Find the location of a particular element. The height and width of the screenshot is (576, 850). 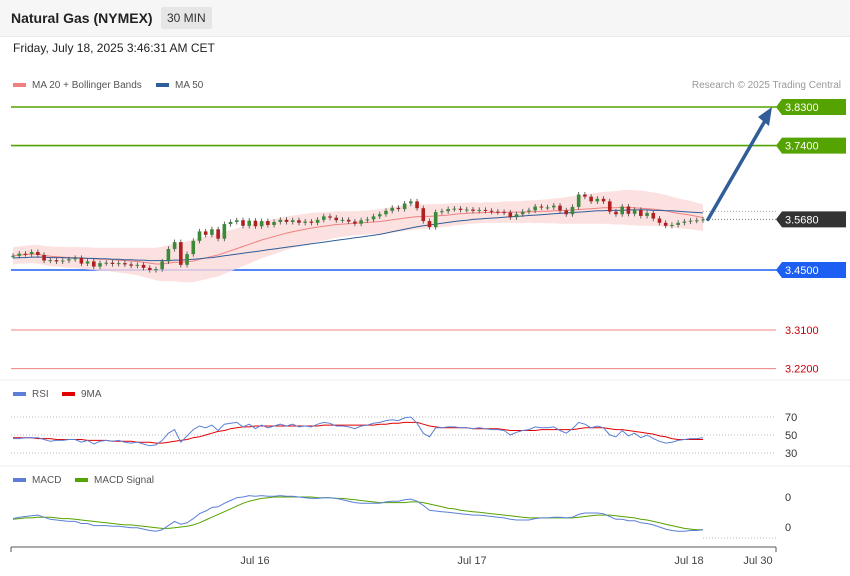

level-tag-support is located at coordinates (811, 270).